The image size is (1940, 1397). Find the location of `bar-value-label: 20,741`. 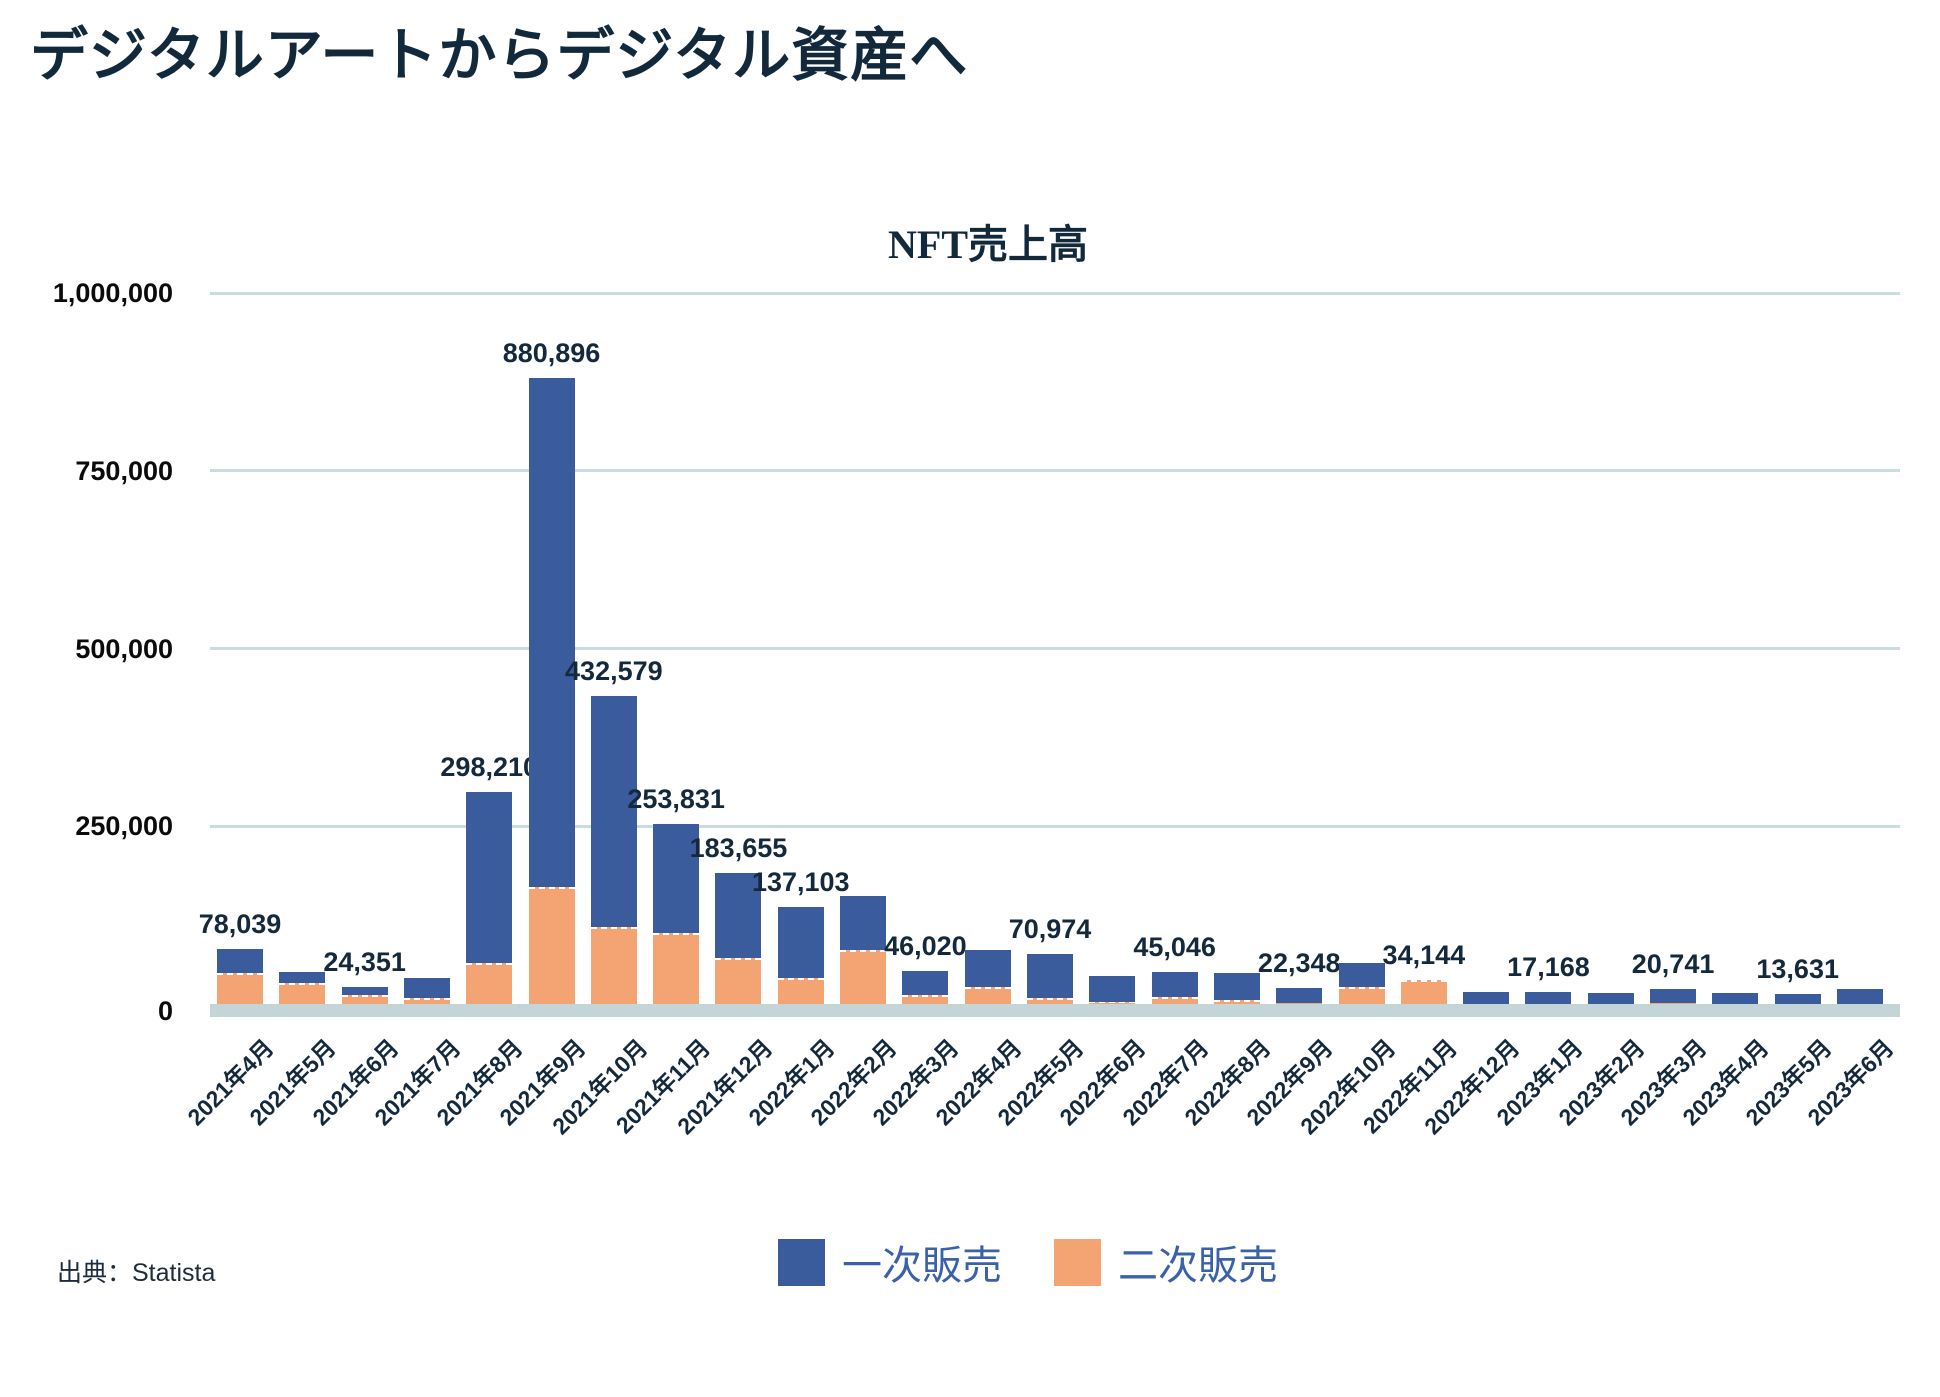

bar-value-label: 20,741 is located at coordinates (1673, 964).